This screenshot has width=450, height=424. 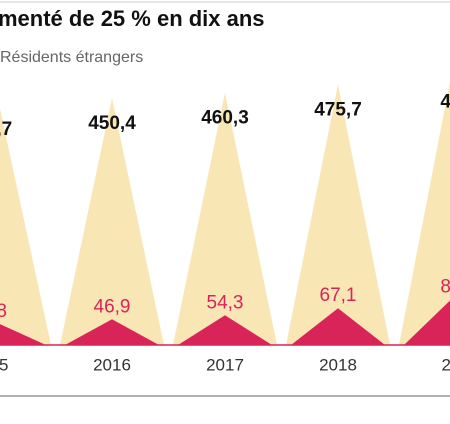 What do you see at coordinates (445, 101) in the screenshot?
I see `value-label: 49` at bounding box center [445, 101].